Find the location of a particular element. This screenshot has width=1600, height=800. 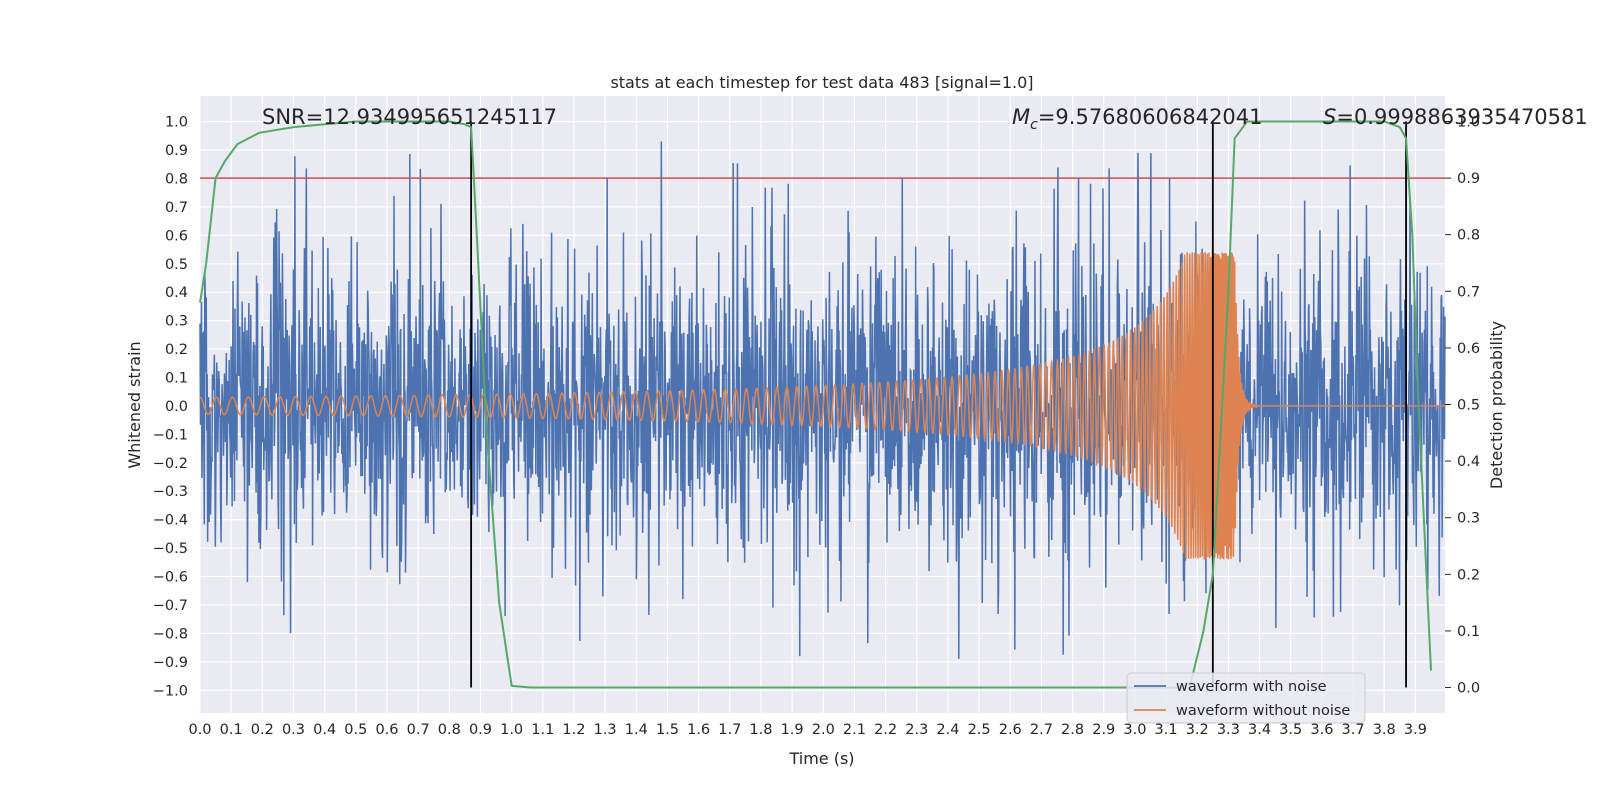

legend-frame is located at coordinates (1246, 698).